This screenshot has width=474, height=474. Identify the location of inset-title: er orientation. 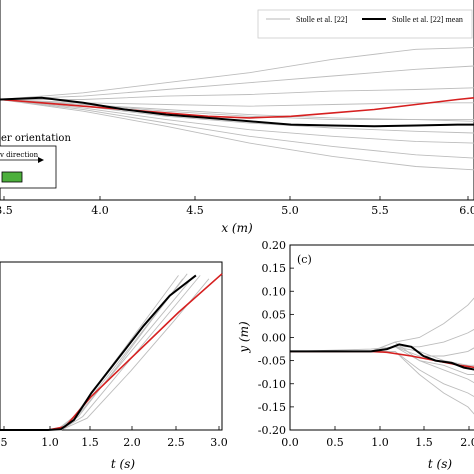
(36, 138).